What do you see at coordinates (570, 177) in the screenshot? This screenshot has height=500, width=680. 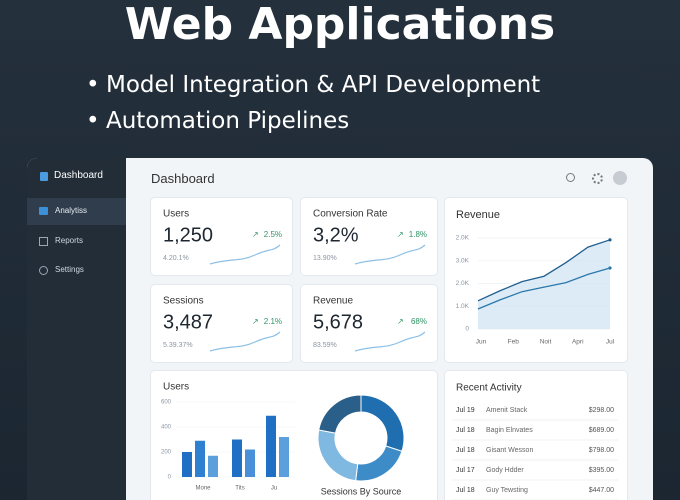 I see `search-icon` at bounding box center [570, 177].